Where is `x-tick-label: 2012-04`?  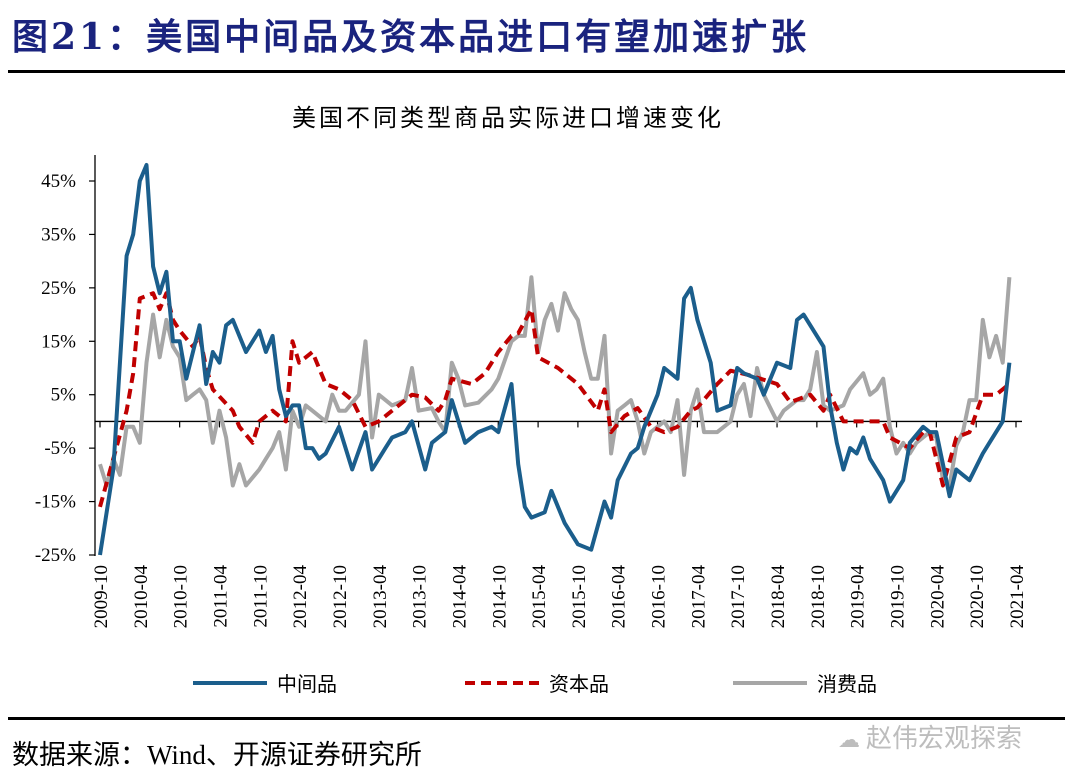
x-tick-label: 2012-04 is located at coordinates (300, 597).